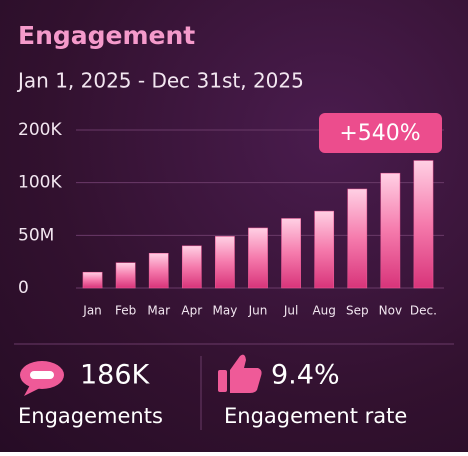  I want to click on subtitle: Jan 1, 2025 - Dec 31st, 2025, so click(160, 81).